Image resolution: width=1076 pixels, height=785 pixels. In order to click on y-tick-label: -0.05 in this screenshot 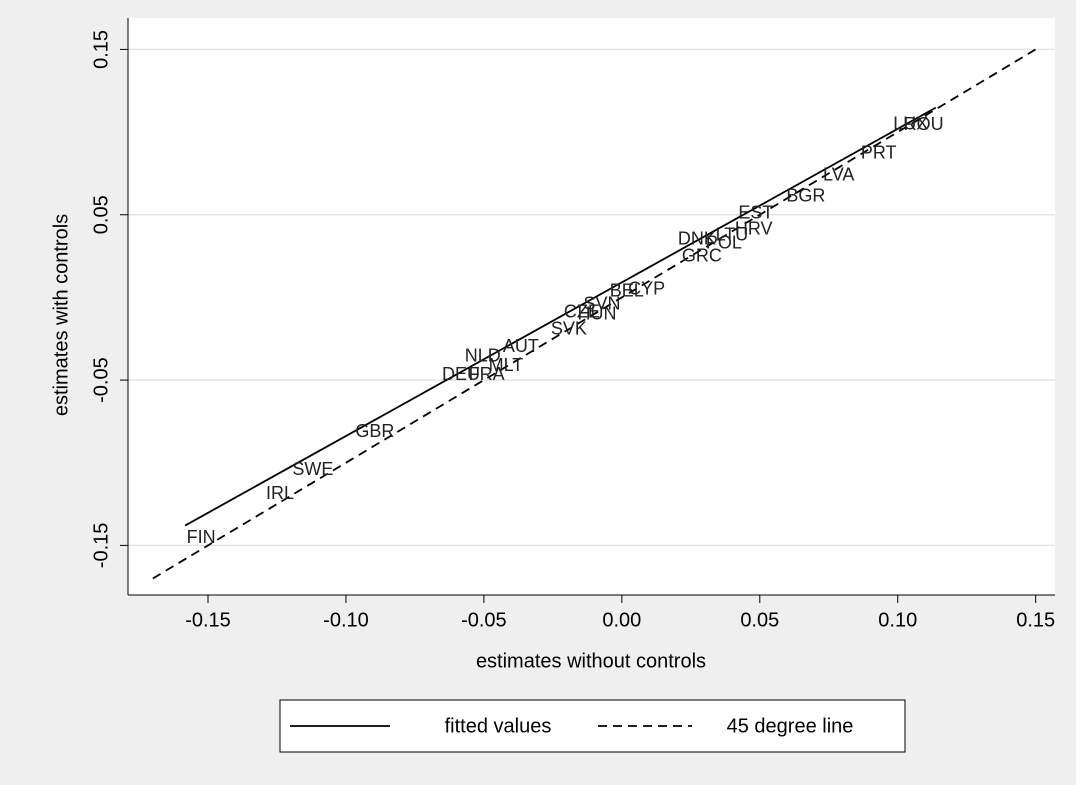, I will do `click(101, 380)`.